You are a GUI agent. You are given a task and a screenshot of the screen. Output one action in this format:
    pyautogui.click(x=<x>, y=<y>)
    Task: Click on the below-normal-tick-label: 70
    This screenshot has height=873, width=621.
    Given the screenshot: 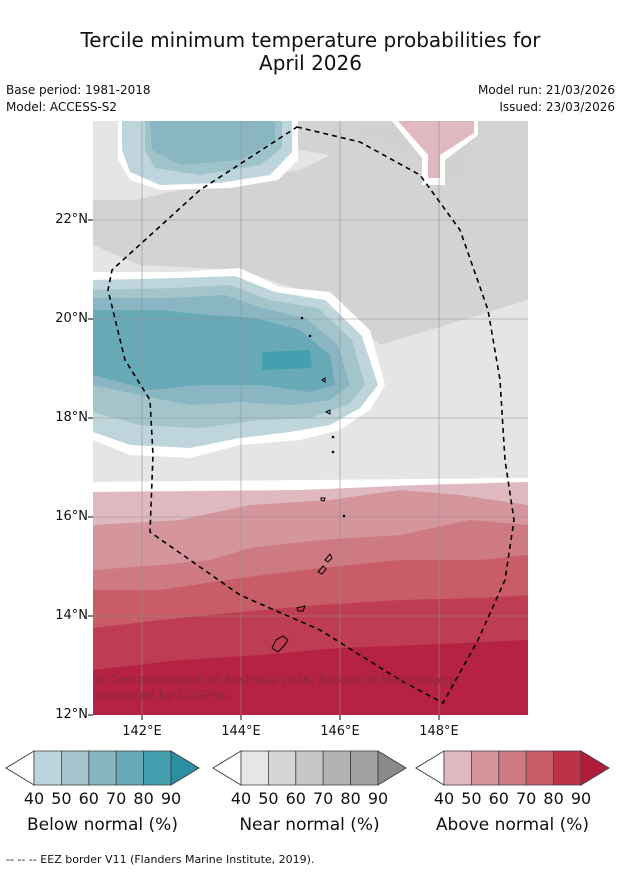 What is the action you would take?
    pyautogui.click(x=116, y=798)
    